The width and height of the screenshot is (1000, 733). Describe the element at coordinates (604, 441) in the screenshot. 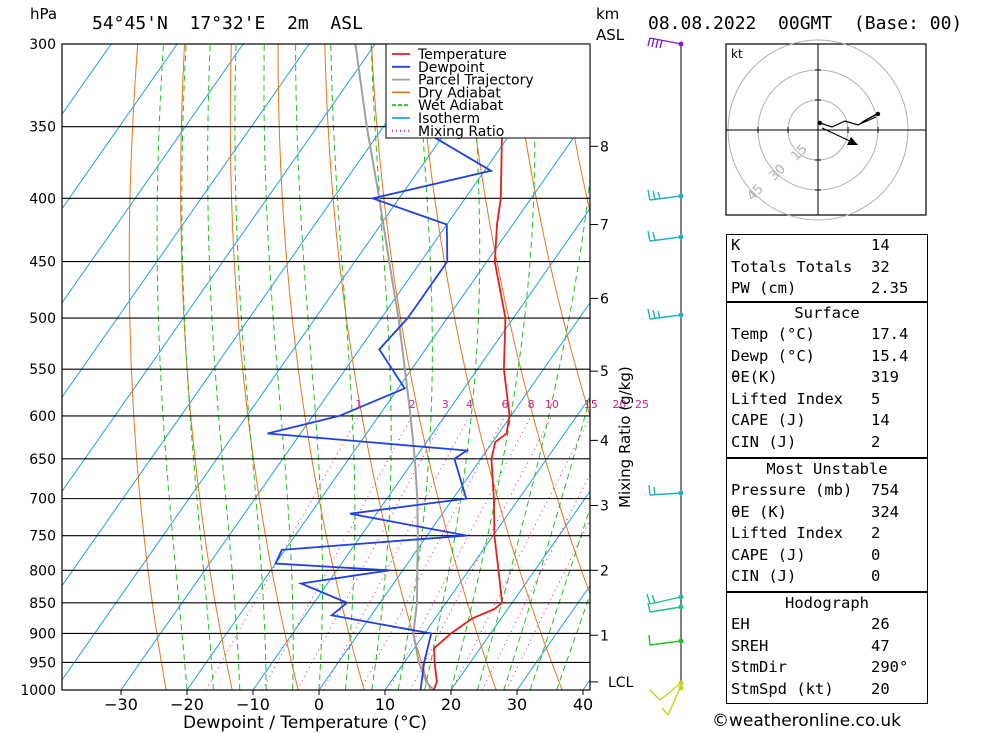

I see `height-tick-label: 4` at that location.